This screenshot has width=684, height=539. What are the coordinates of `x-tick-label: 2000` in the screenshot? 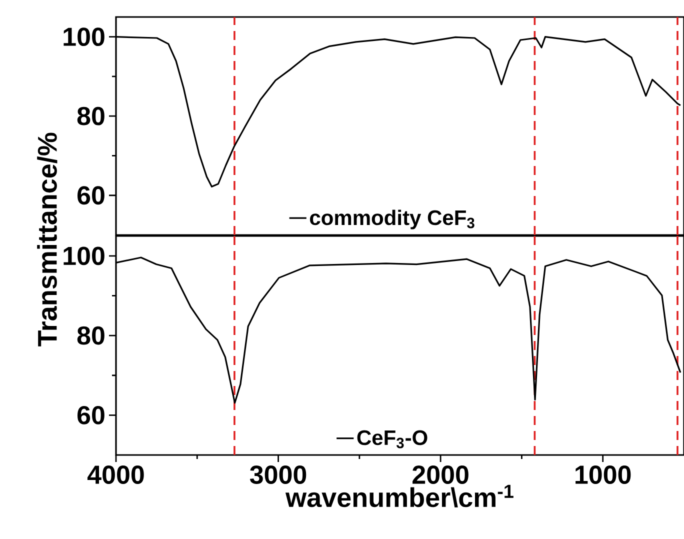 It's located at (440, 475).